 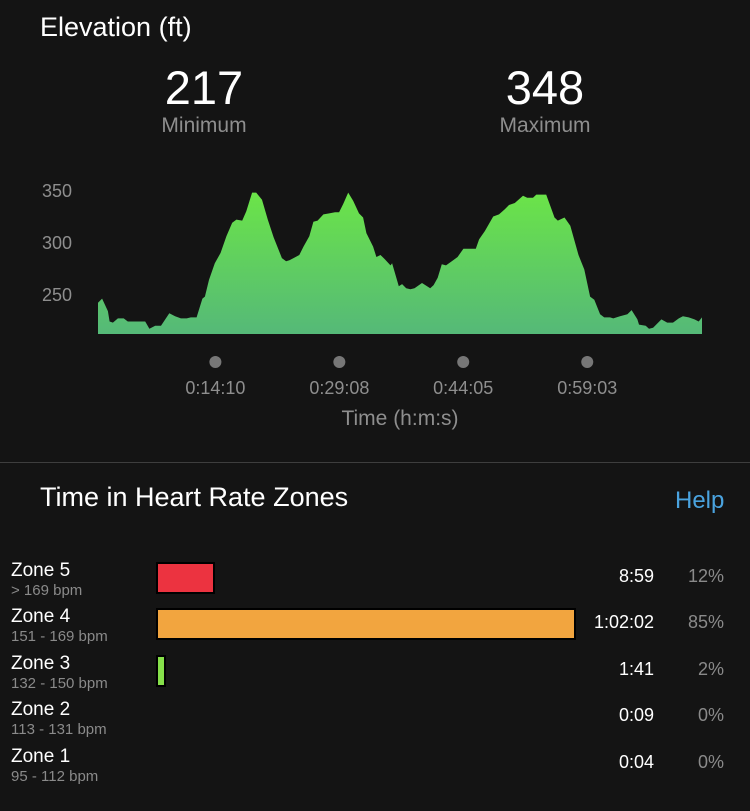 What do you see at coordinates (41, 756) in the screenshot?
I see `zone-name: Zone 1` at bounding box center [41, 756].